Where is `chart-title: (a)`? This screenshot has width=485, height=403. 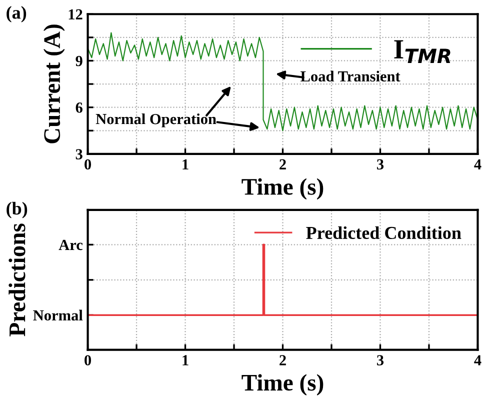 chart-title: (a) is located at coordinates (16, 14).